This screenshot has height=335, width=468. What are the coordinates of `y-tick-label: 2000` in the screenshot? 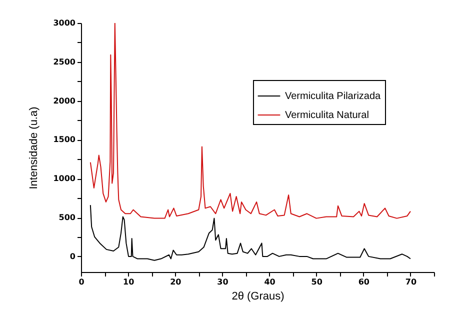 It's located at (64, 101).